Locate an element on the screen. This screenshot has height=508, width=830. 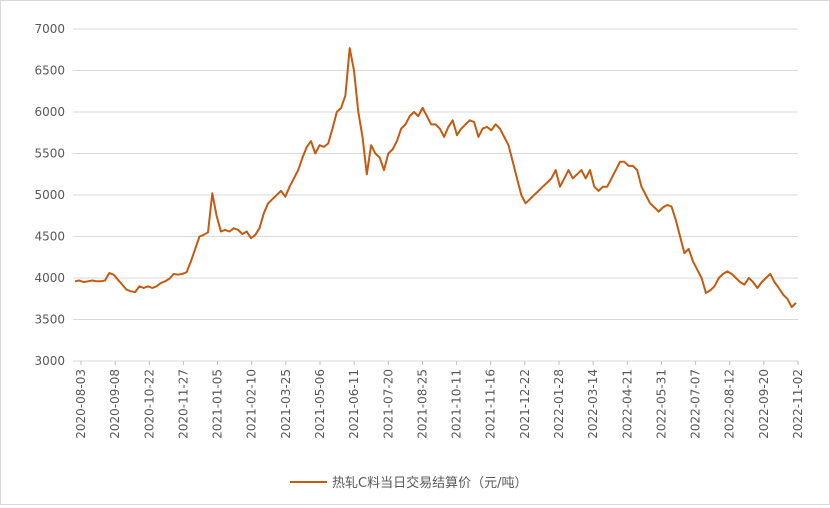
x-tick-label: 2022-04-21 is located at coordinates (627, 404).